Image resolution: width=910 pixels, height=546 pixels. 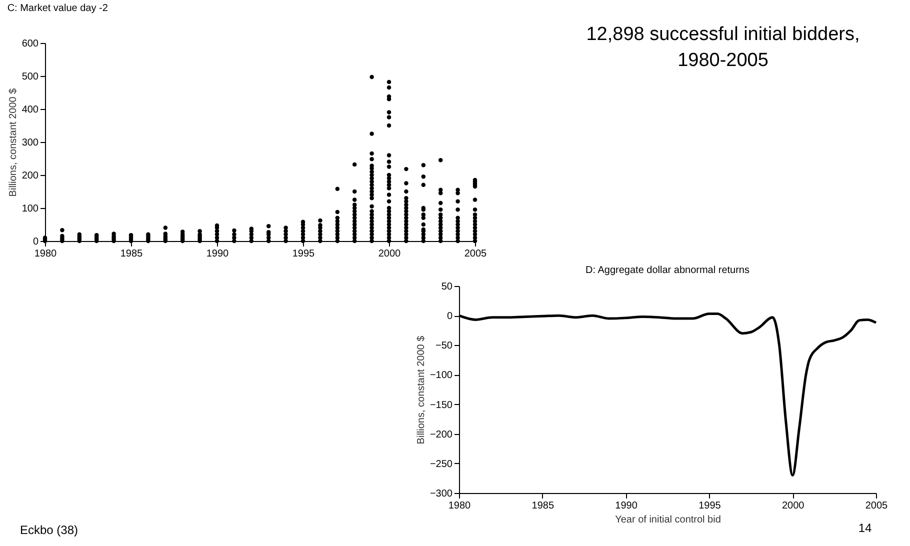 What do you see at coordinates (441, 434) in the screenshot?
I see `y-tick-label: −200` at bounding box center [441, 434].